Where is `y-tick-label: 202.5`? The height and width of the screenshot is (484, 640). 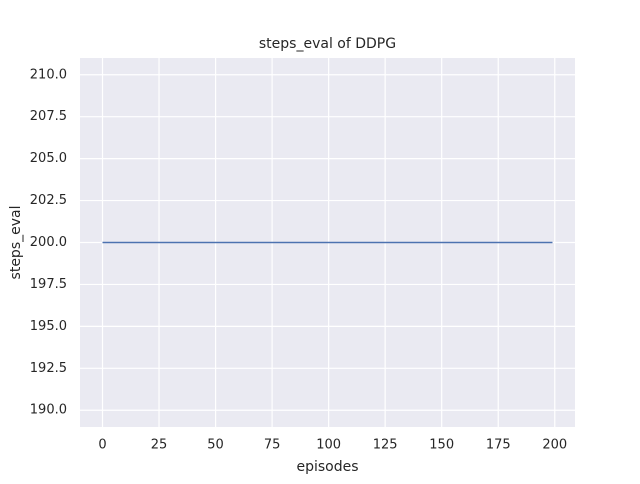
y-tick-label: 202.5 is located at coordinates (48, 200).